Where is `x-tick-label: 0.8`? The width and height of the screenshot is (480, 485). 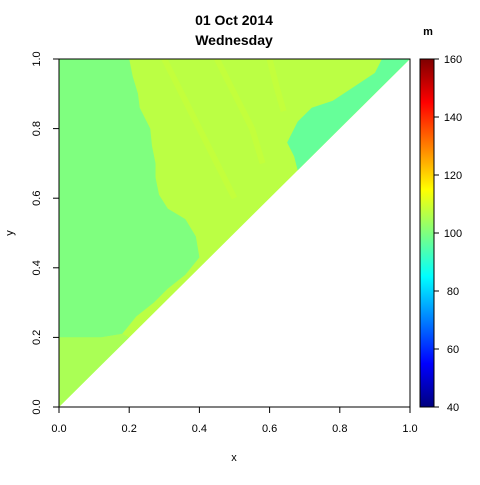 x-tick-label: 0.8 is located at coordinates (339, 429).